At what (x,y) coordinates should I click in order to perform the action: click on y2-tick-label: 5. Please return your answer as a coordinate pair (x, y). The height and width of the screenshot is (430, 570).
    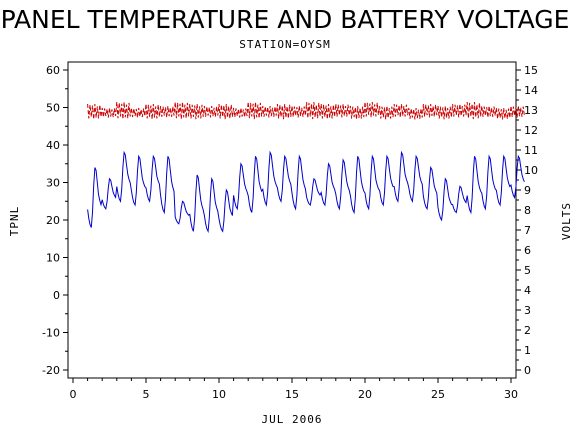
    Looking at the image, I should click on (527, 270).